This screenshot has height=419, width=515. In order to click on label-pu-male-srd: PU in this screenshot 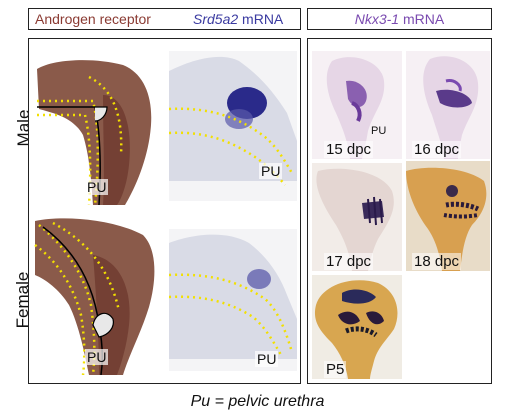, I will do `click(271, 171)`.